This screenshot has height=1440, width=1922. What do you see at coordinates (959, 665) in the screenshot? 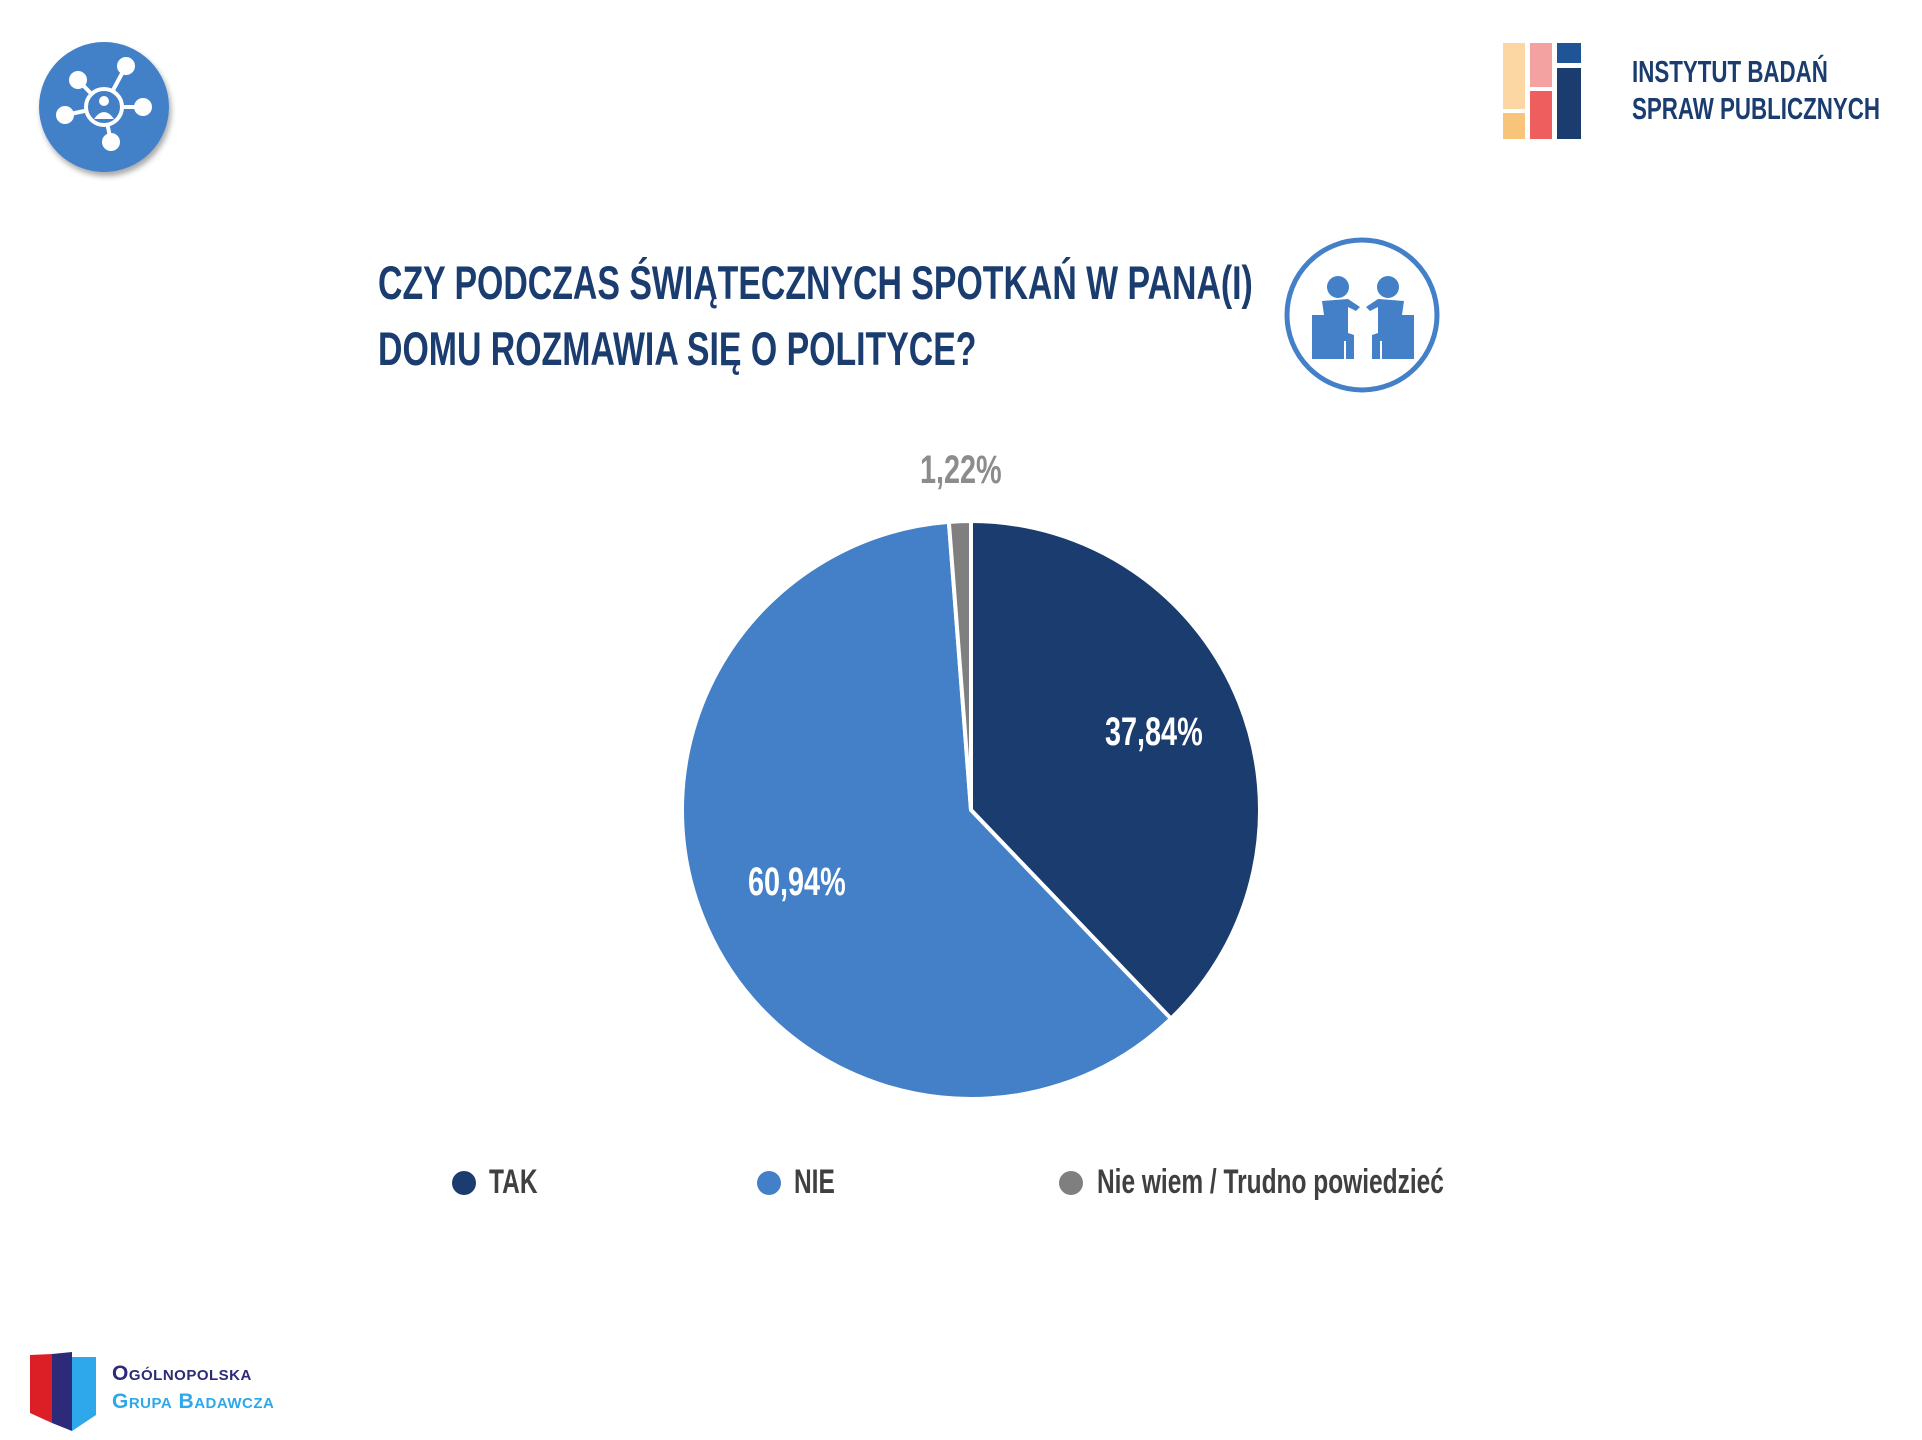
I see `slice-nie-wiem` at bounding box center [959, 665].